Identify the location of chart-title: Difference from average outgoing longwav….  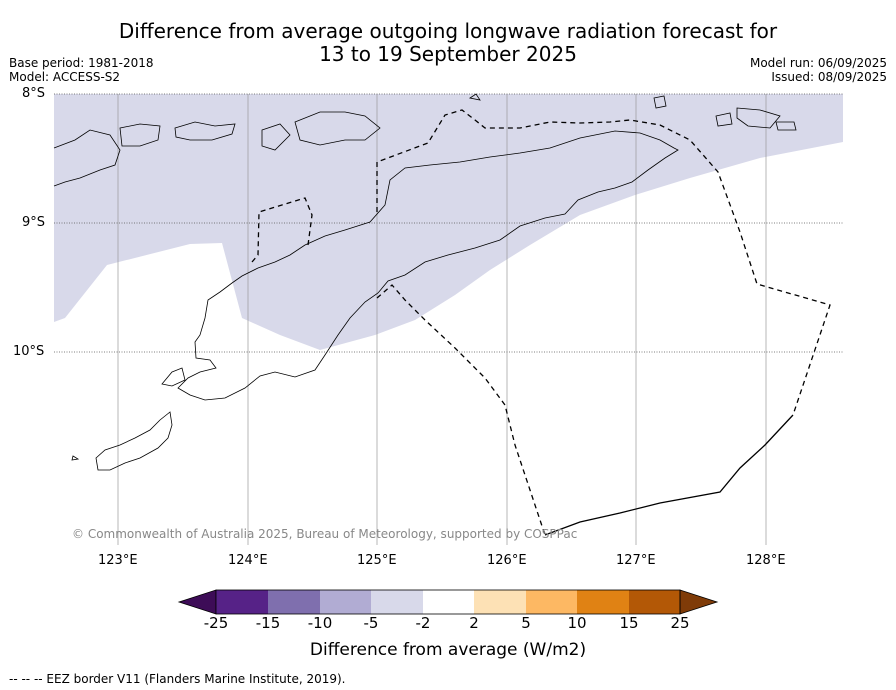
(448, 43).